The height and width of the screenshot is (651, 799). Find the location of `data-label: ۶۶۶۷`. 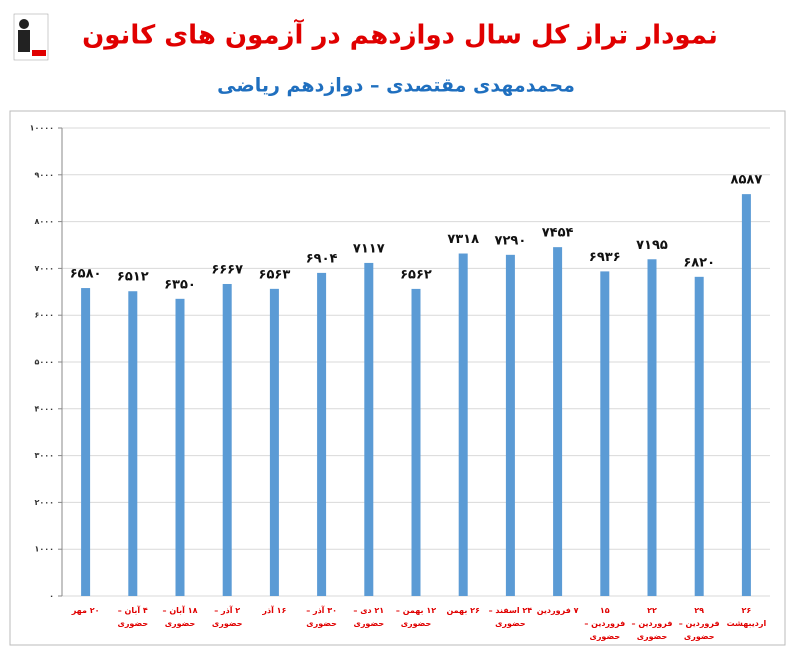

data-label: ۶۶۶۷ is located at coordinates (227, 269).